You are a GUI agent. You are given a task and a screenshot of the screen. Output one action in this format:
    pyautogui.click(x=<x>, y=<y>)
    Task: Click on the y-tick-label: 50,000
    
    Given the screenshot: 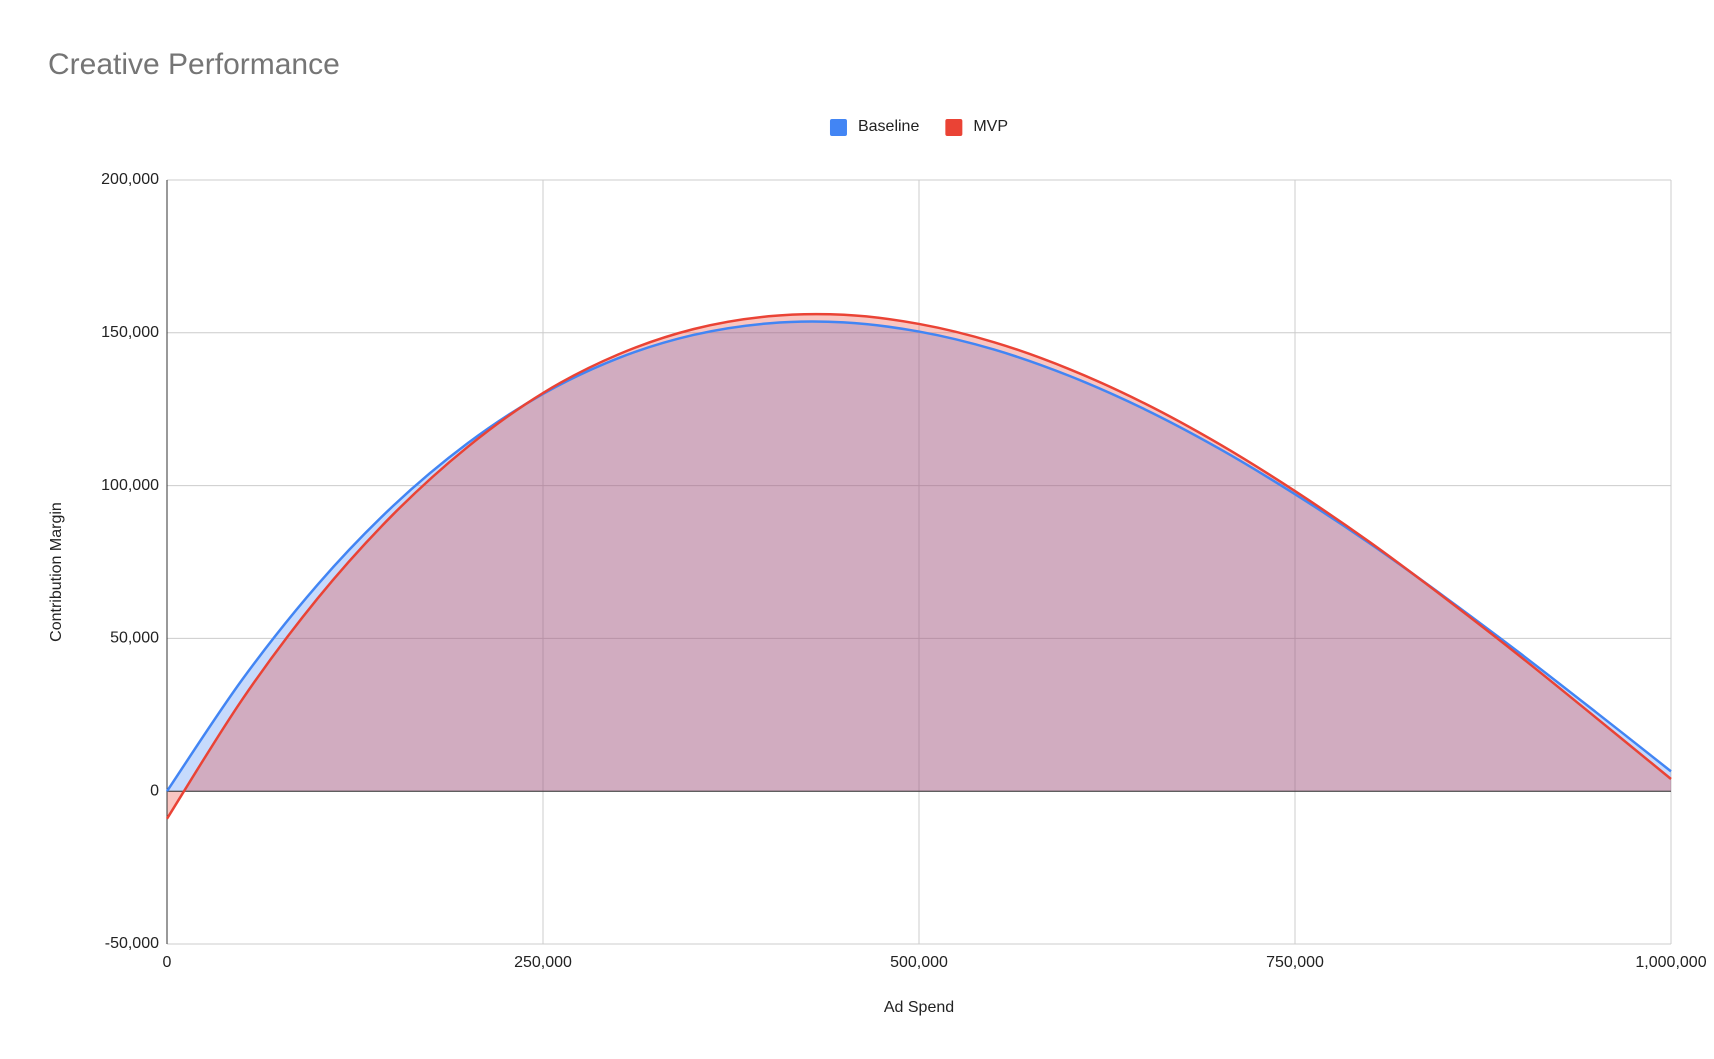 What is the action you would take?
    pyautogui.click(x=134, y=638)
    